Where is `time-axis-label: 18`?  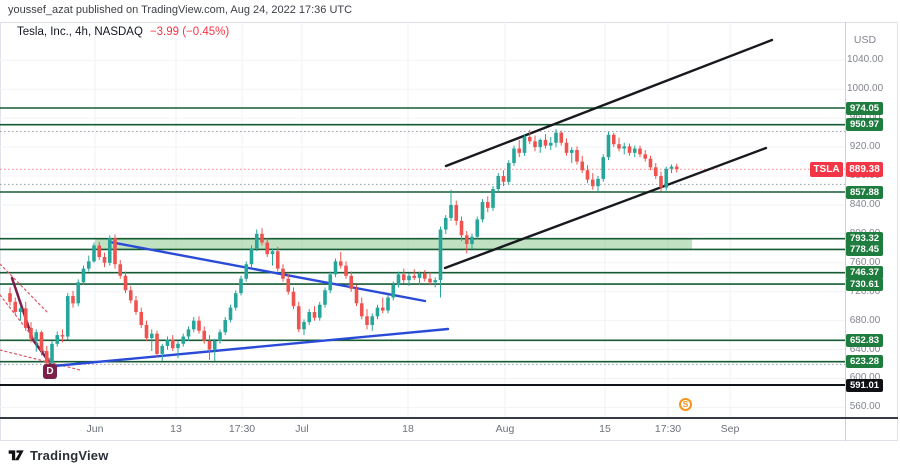
time-axis-label: 18 is located at coordinates (408, 429).